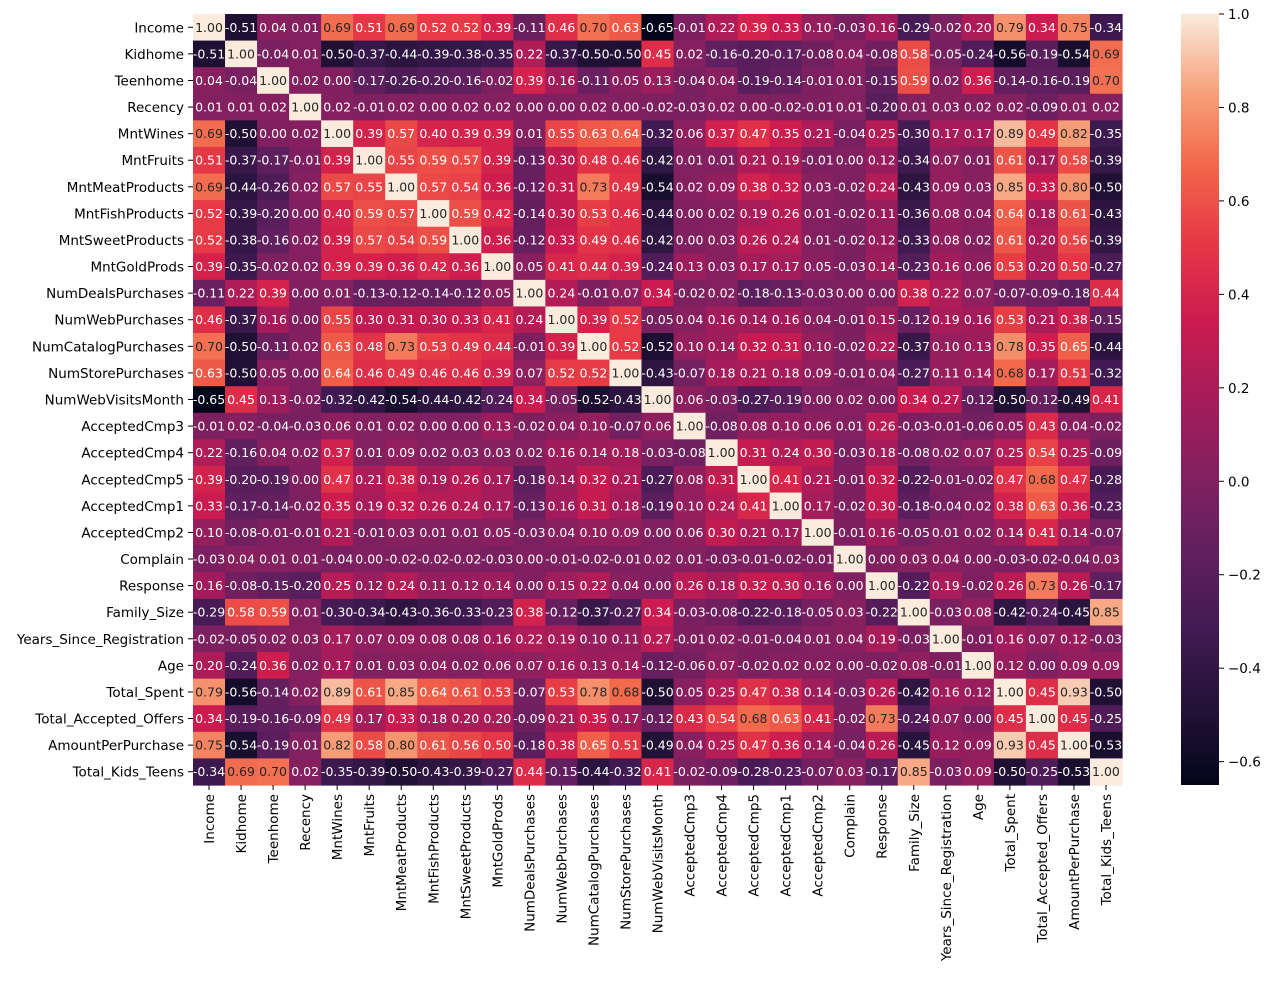 This screenshot has width=1271, height=981. Describe the element at coordinates (273, 239) in the screenshot. I see `cell-annotation-8-2: -0.16` at that location.